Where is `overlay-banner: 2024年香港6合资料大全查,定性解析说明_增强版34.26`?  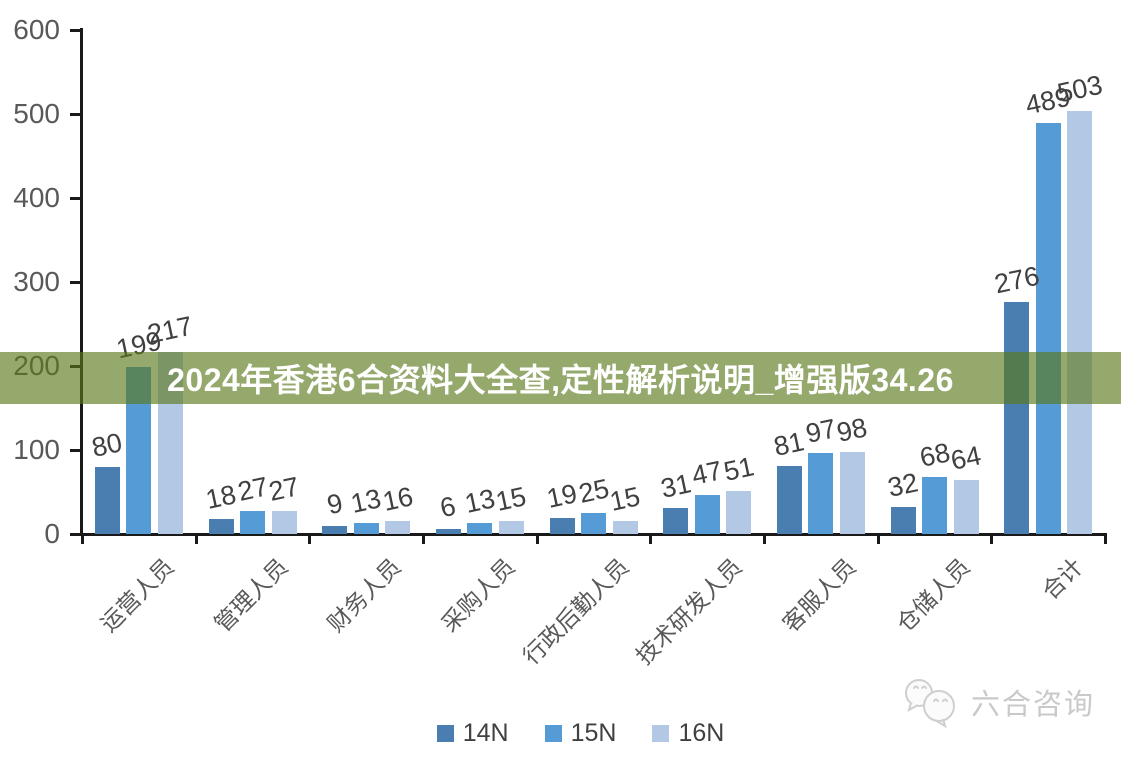 overlay-banner: 2024年香港6合资料大全查,定性解析说明_增强版34.26 is located at coordinates (560, 378).